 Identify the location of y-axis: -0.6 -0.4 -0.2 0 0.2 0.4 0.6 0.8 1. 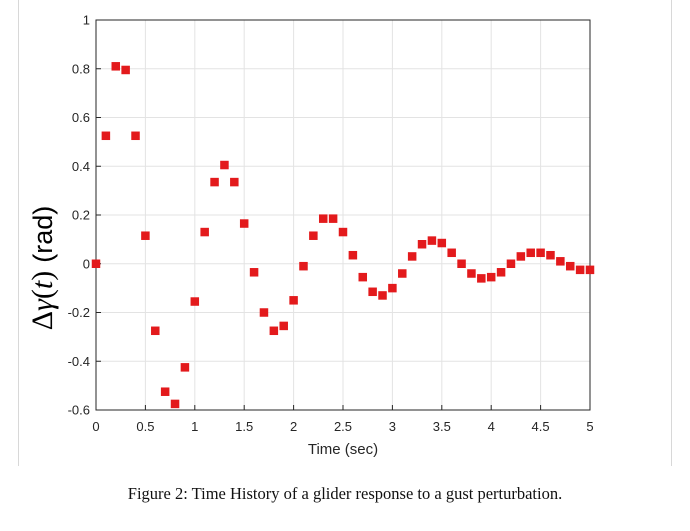
(84, 215).